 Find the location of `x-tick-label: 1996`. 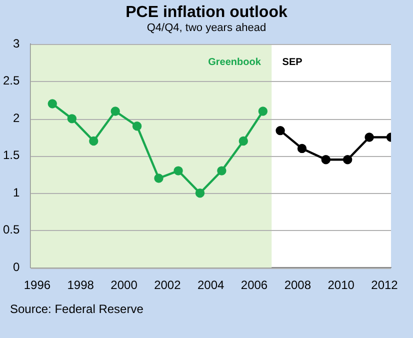

x-tick-label: 1996 is located at coordinates (37, 285).